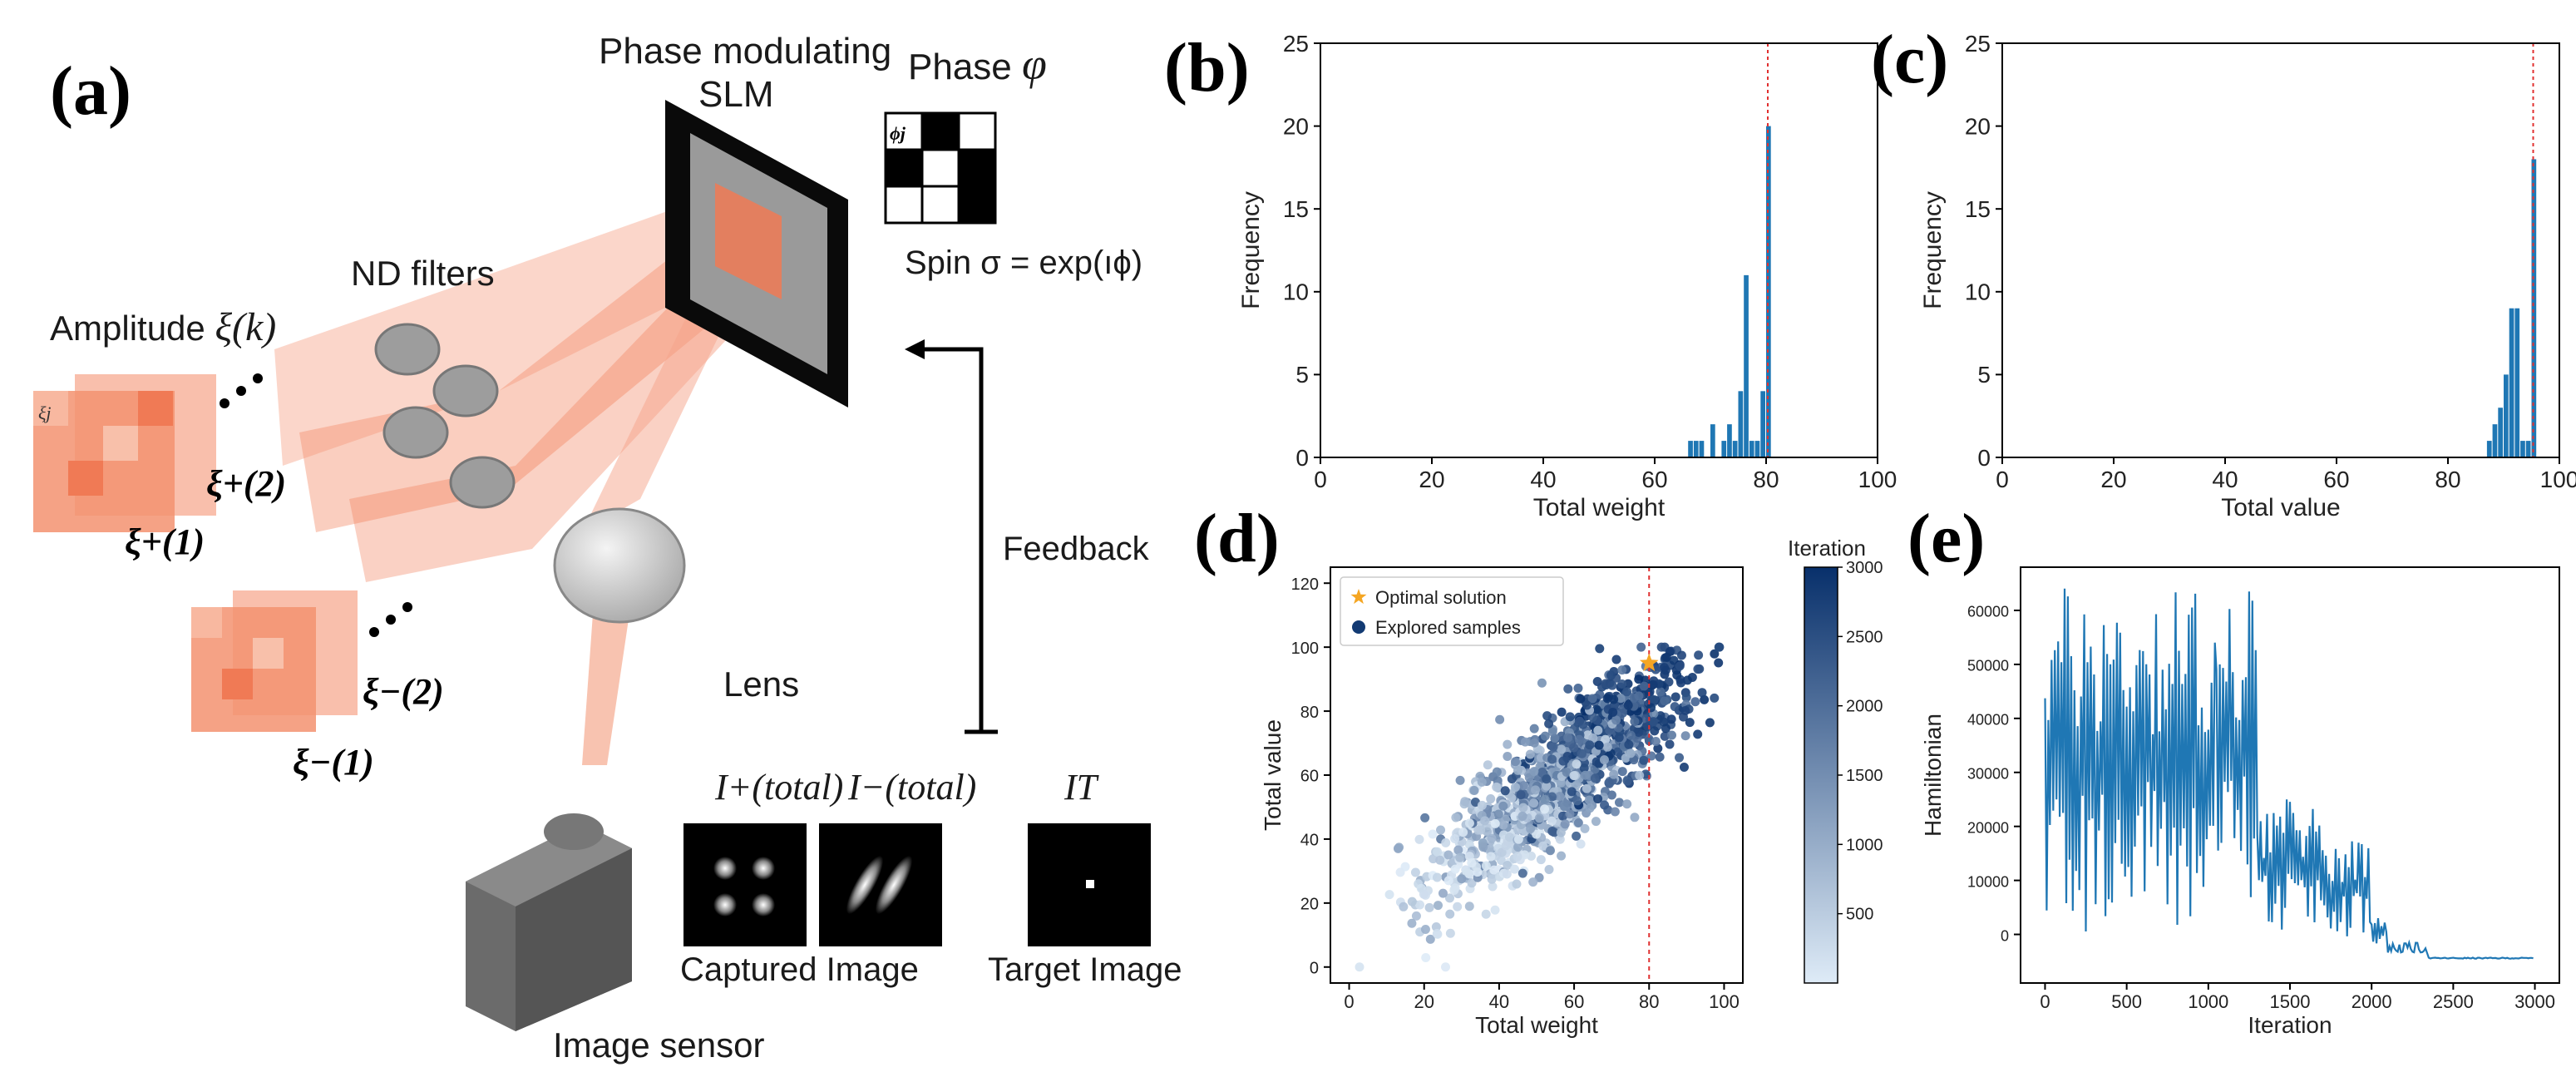 This screenshot has height=1072, width=2576. What do you see at coordinates (619, 565) in the screenshot?
I see `lens` at bounding box center [619, 565].